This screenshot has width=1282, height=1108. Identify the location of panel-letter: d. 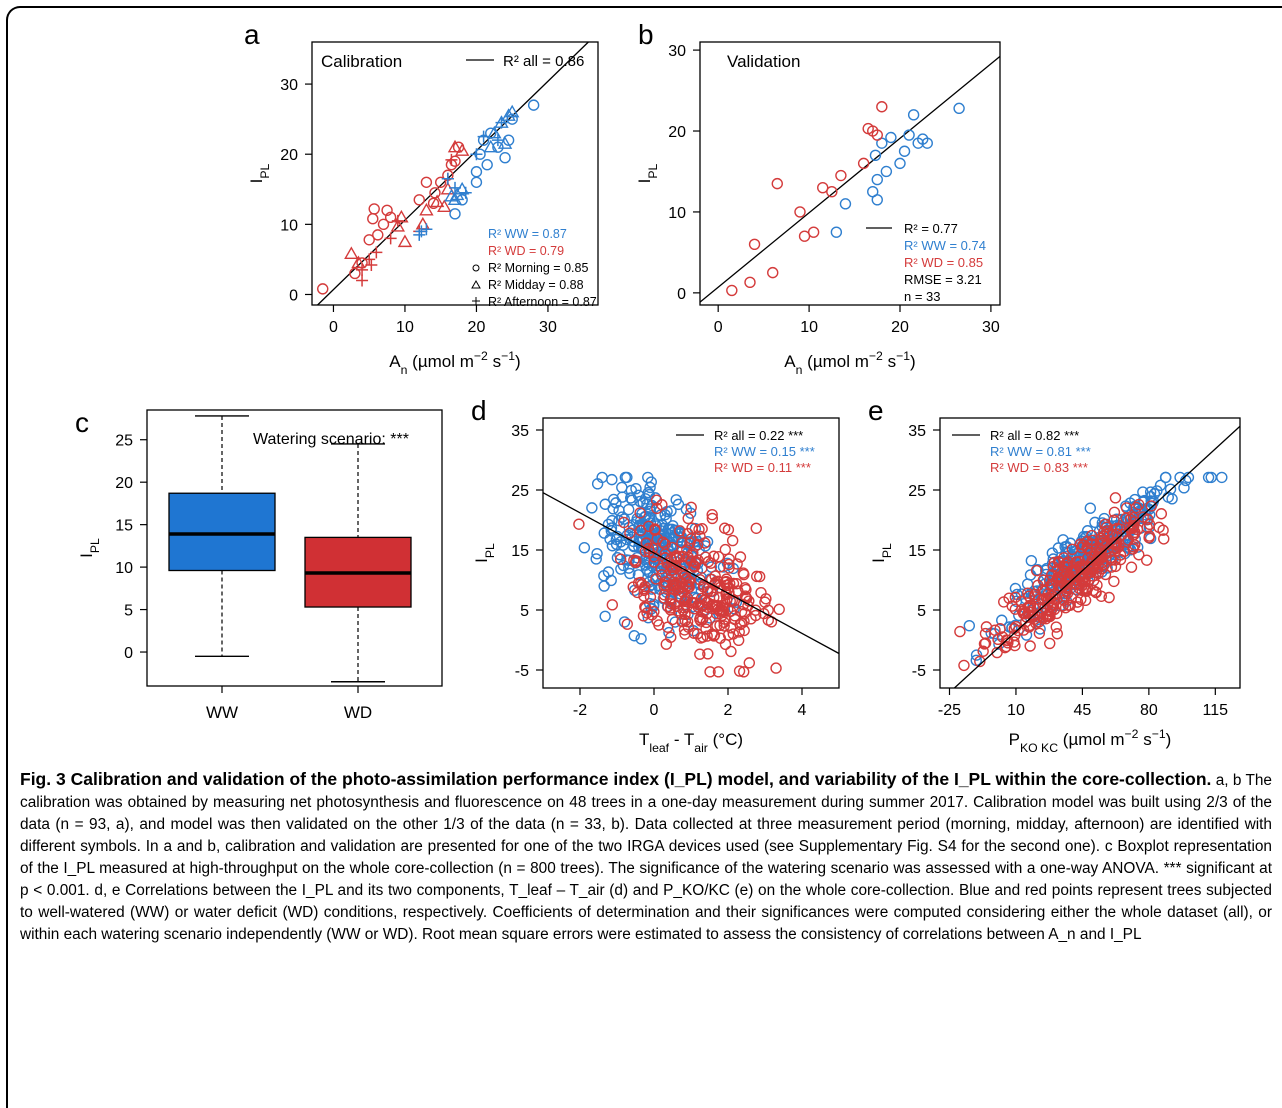
(479, 410).